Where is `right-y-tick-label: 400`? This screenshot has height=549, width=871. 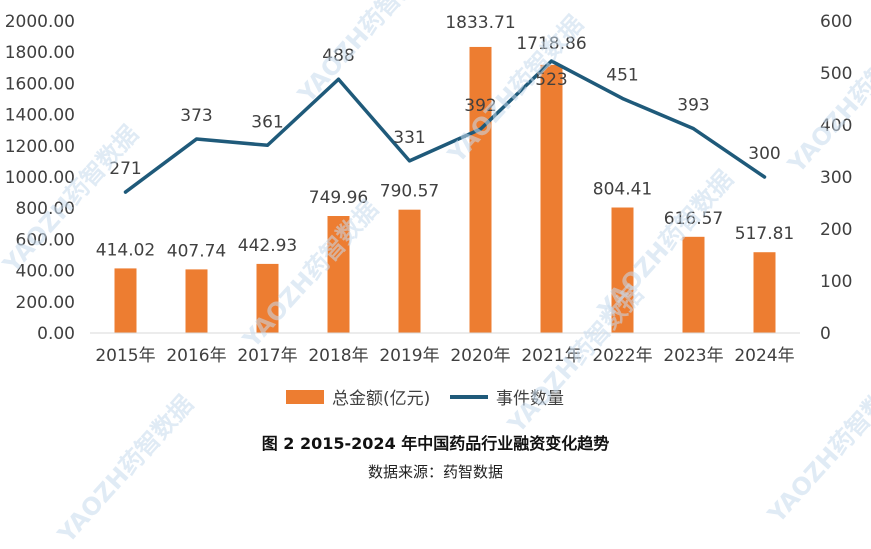 right-y-tick-label: 400 is located at coordinates (836, 126).